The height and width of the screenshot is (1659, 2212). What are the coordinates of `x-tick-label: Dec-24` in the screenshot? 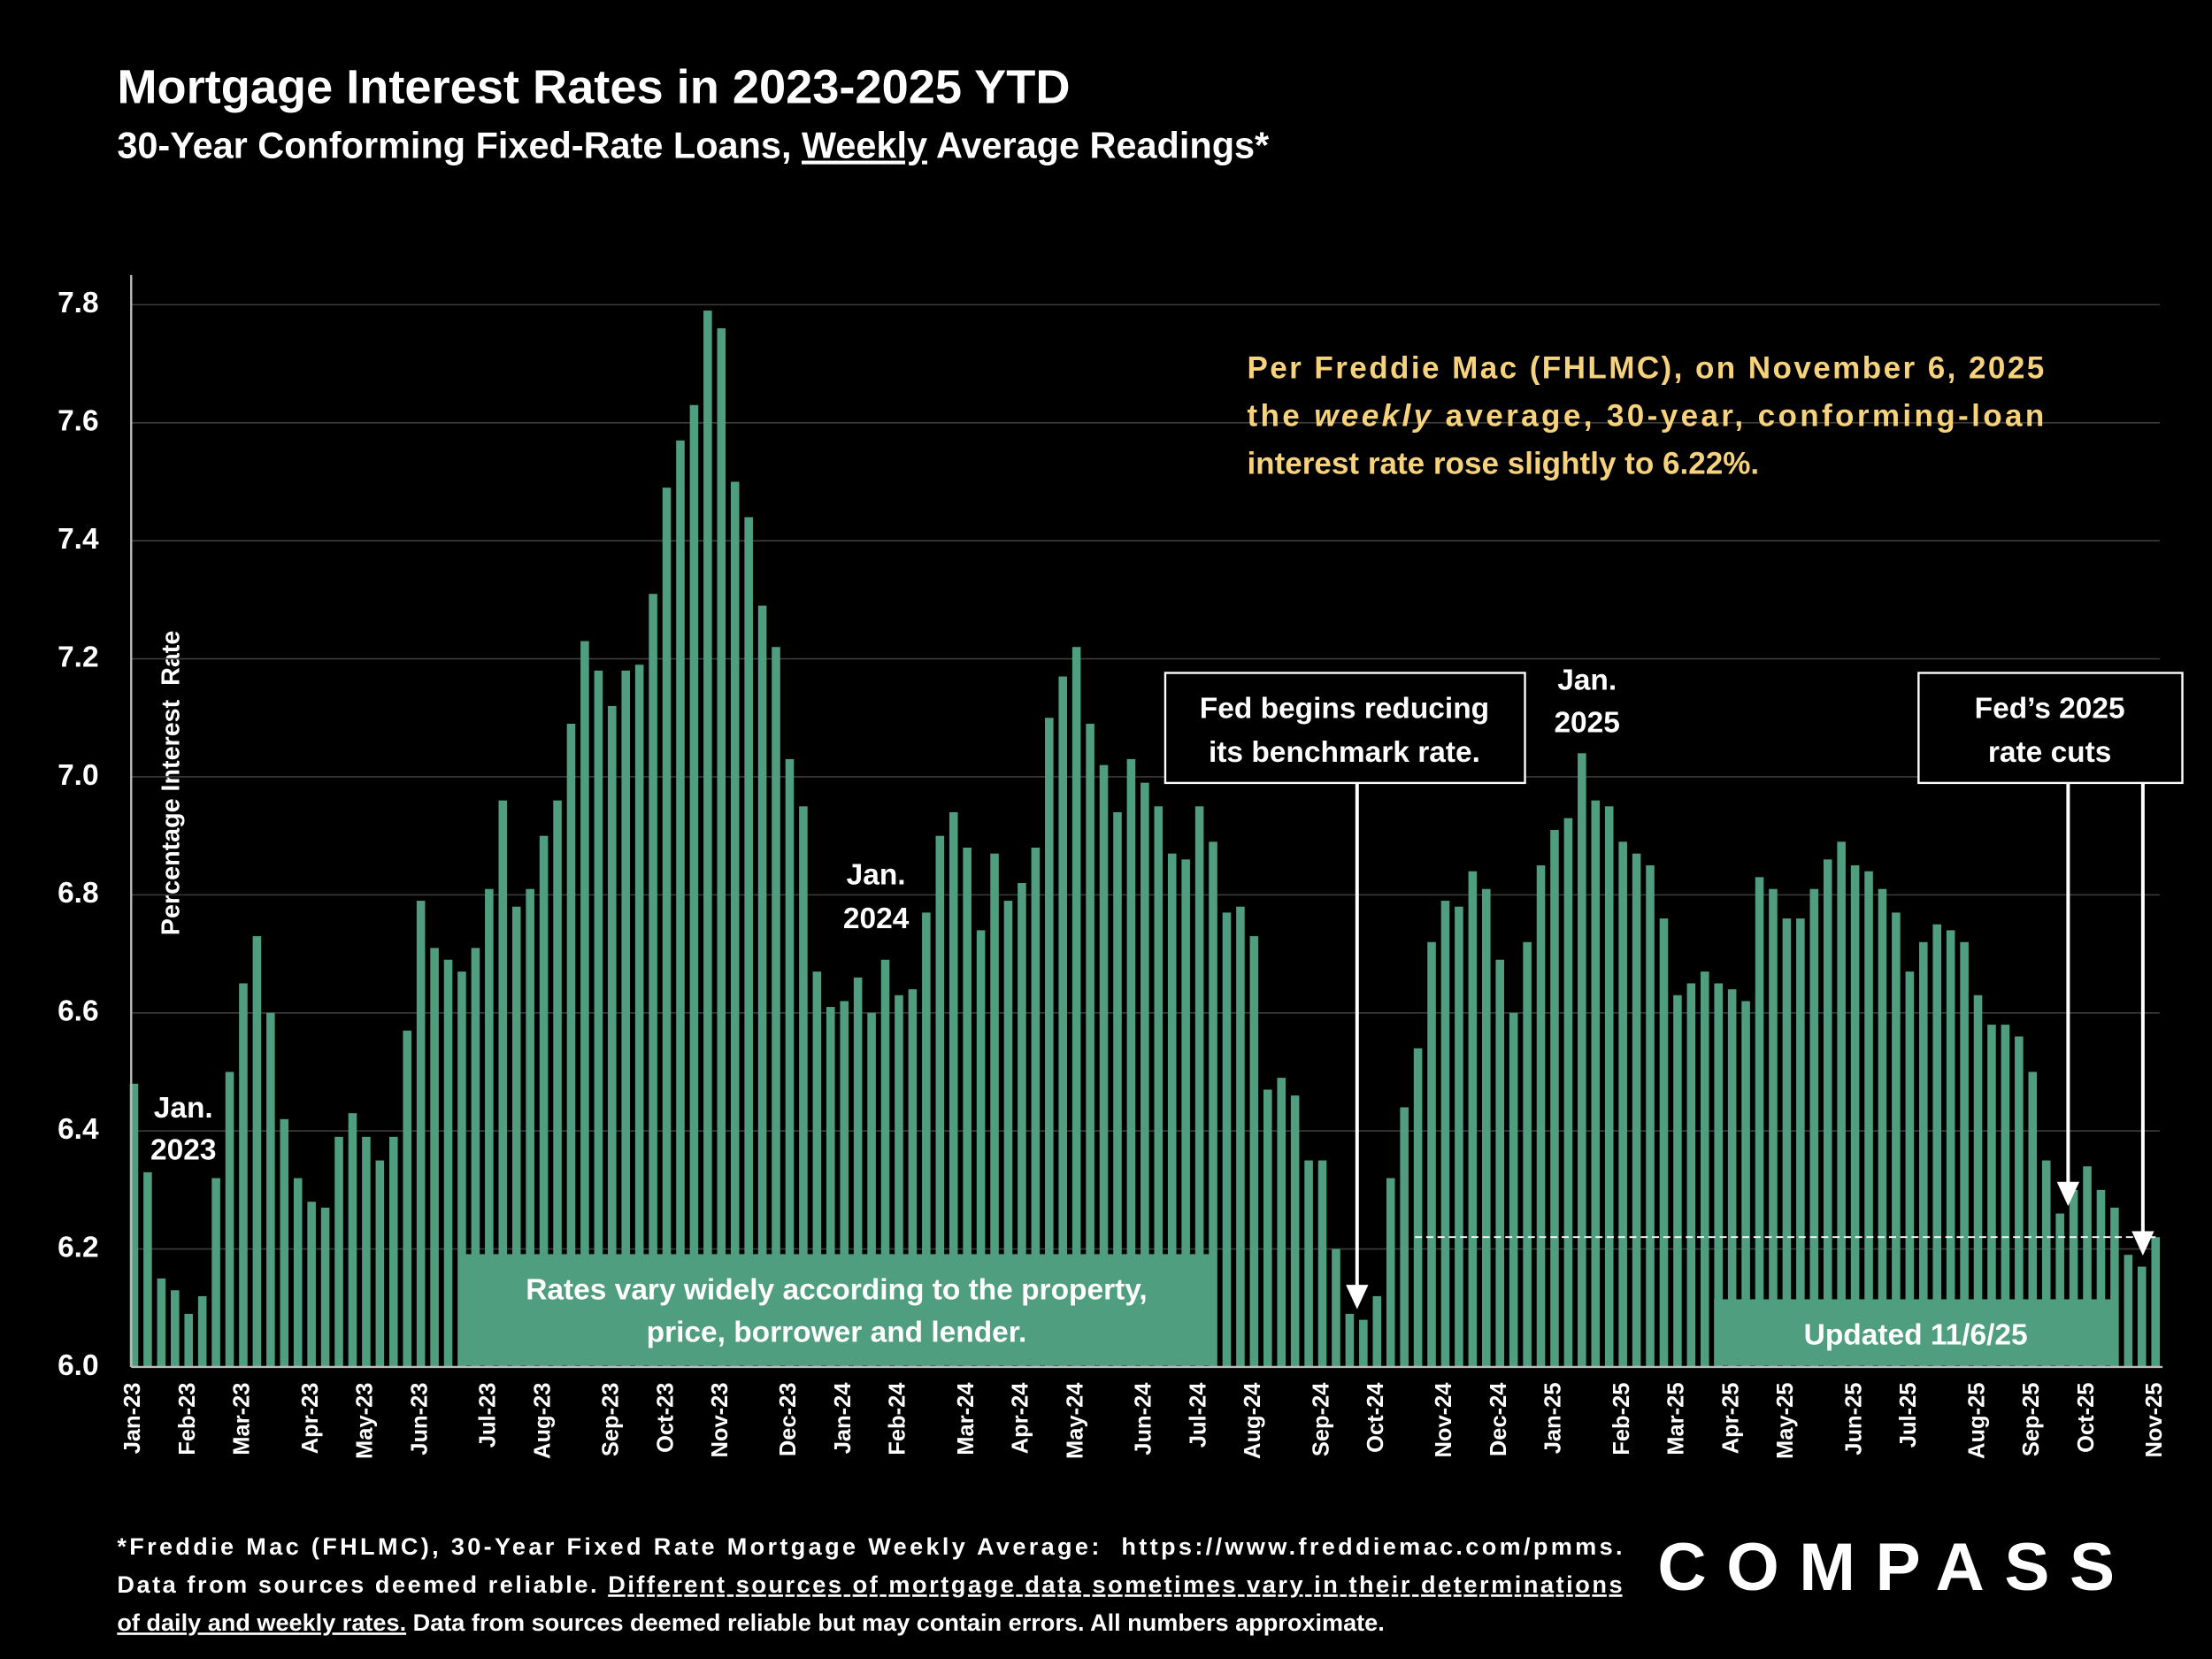 It's located at (1498, 1419).